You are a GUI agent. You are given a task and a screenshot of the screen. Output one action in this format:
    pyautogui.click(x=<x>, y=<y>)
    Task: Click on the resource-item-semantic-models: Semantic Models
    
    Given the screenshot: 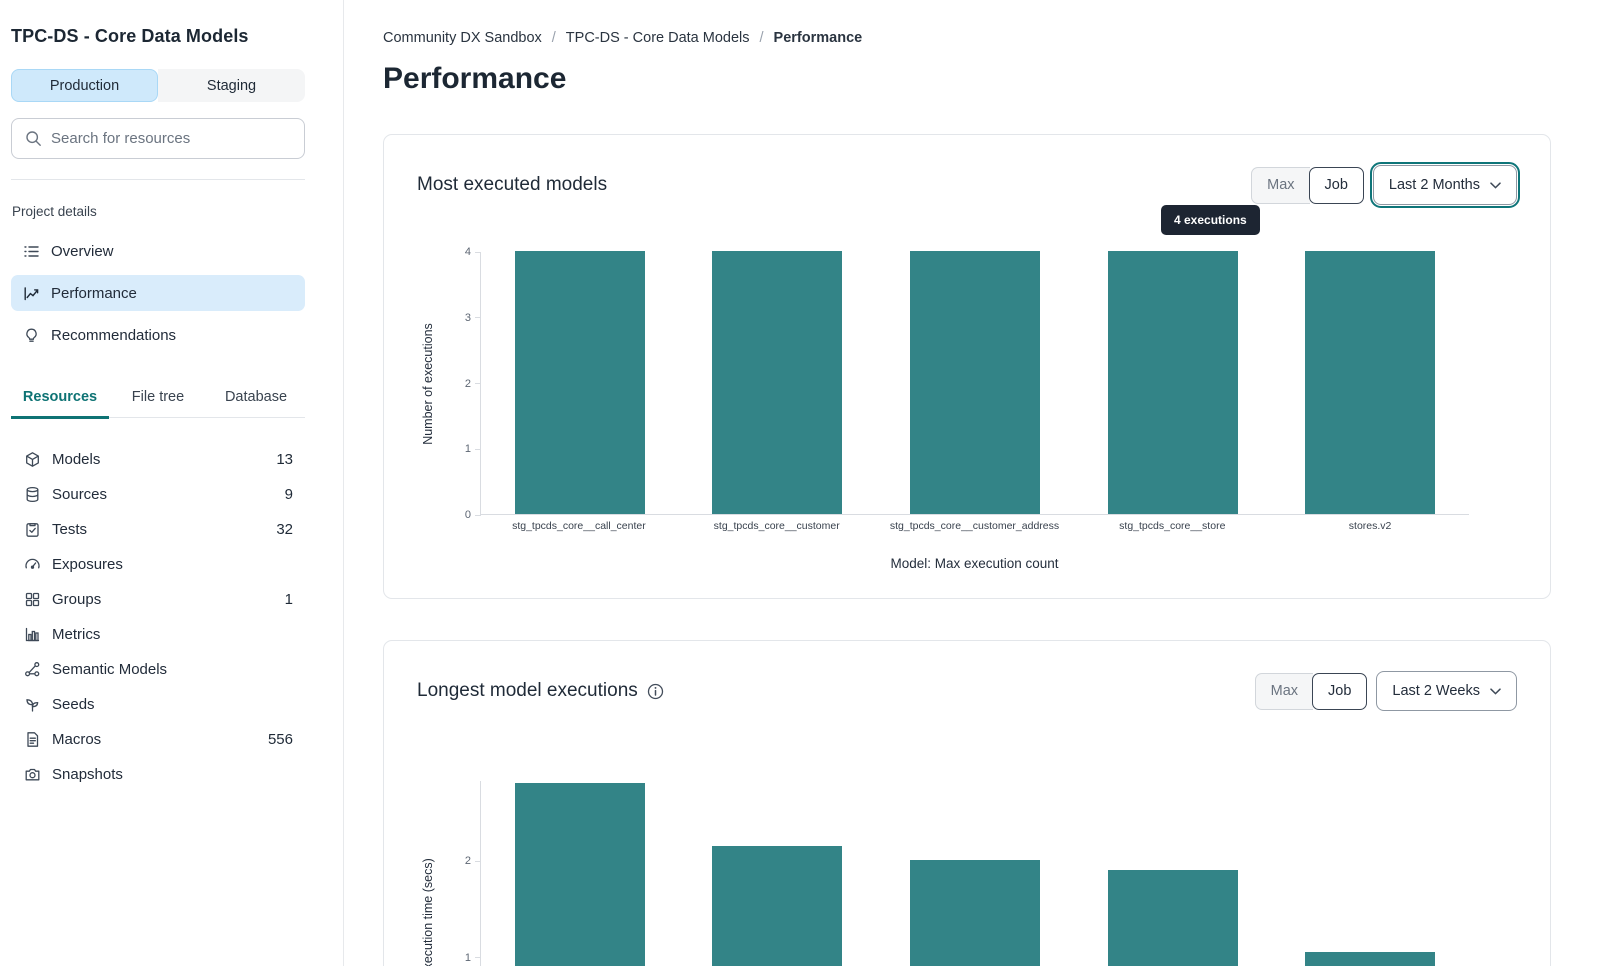 What is the action you would take?
    pyautogui.click(x=158, y=669)
    